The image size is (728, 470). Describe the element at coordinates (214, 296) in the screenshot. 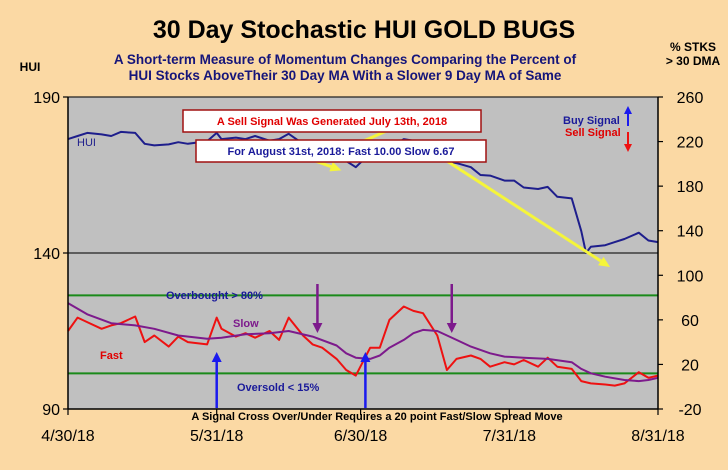

I see `overbought-label: Overbought > 80%` at that location.